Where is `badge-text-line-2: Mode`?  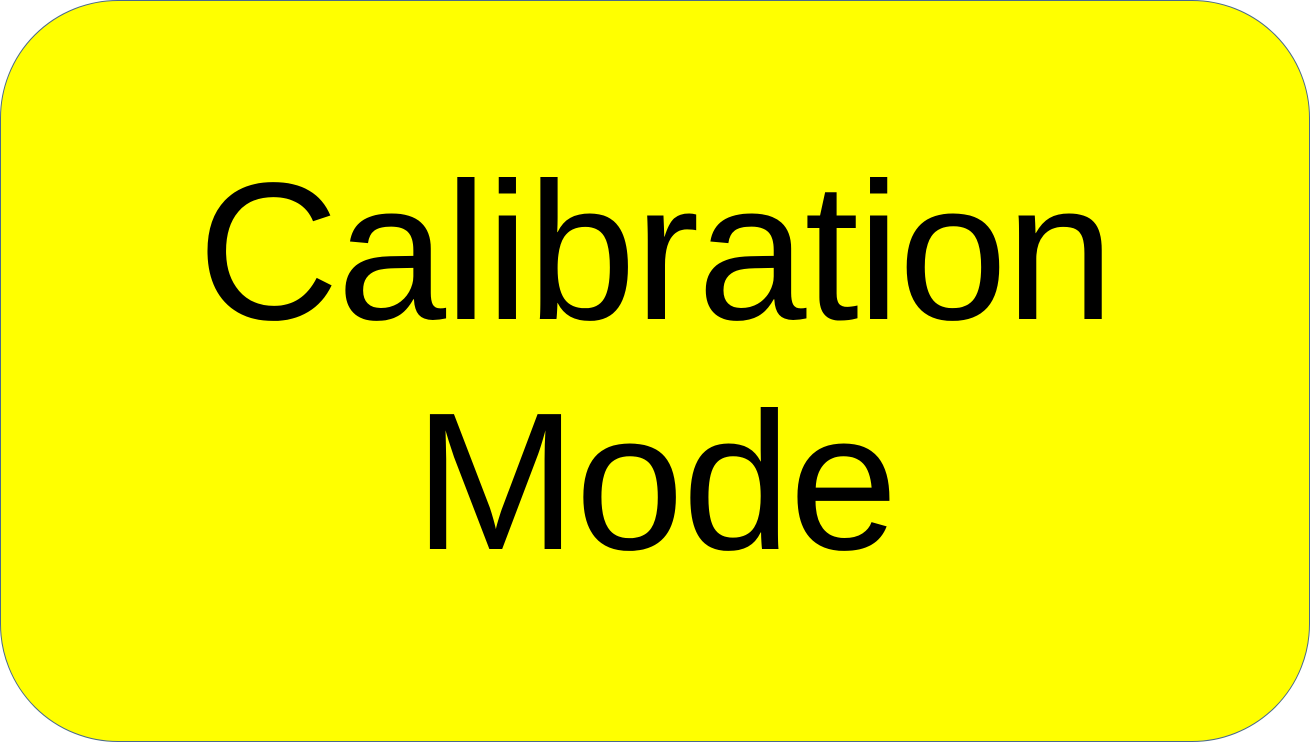 badge-text-line-2: Mode is located at coordinates (655, 481).